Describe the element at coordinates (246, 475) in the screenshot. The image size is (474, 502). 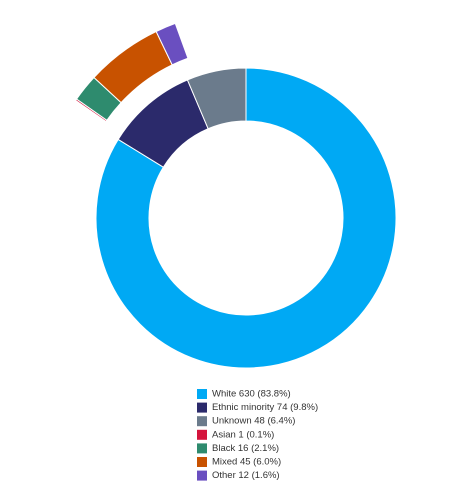
I see `legend-label: Other 12 (1.6%)` at that location.